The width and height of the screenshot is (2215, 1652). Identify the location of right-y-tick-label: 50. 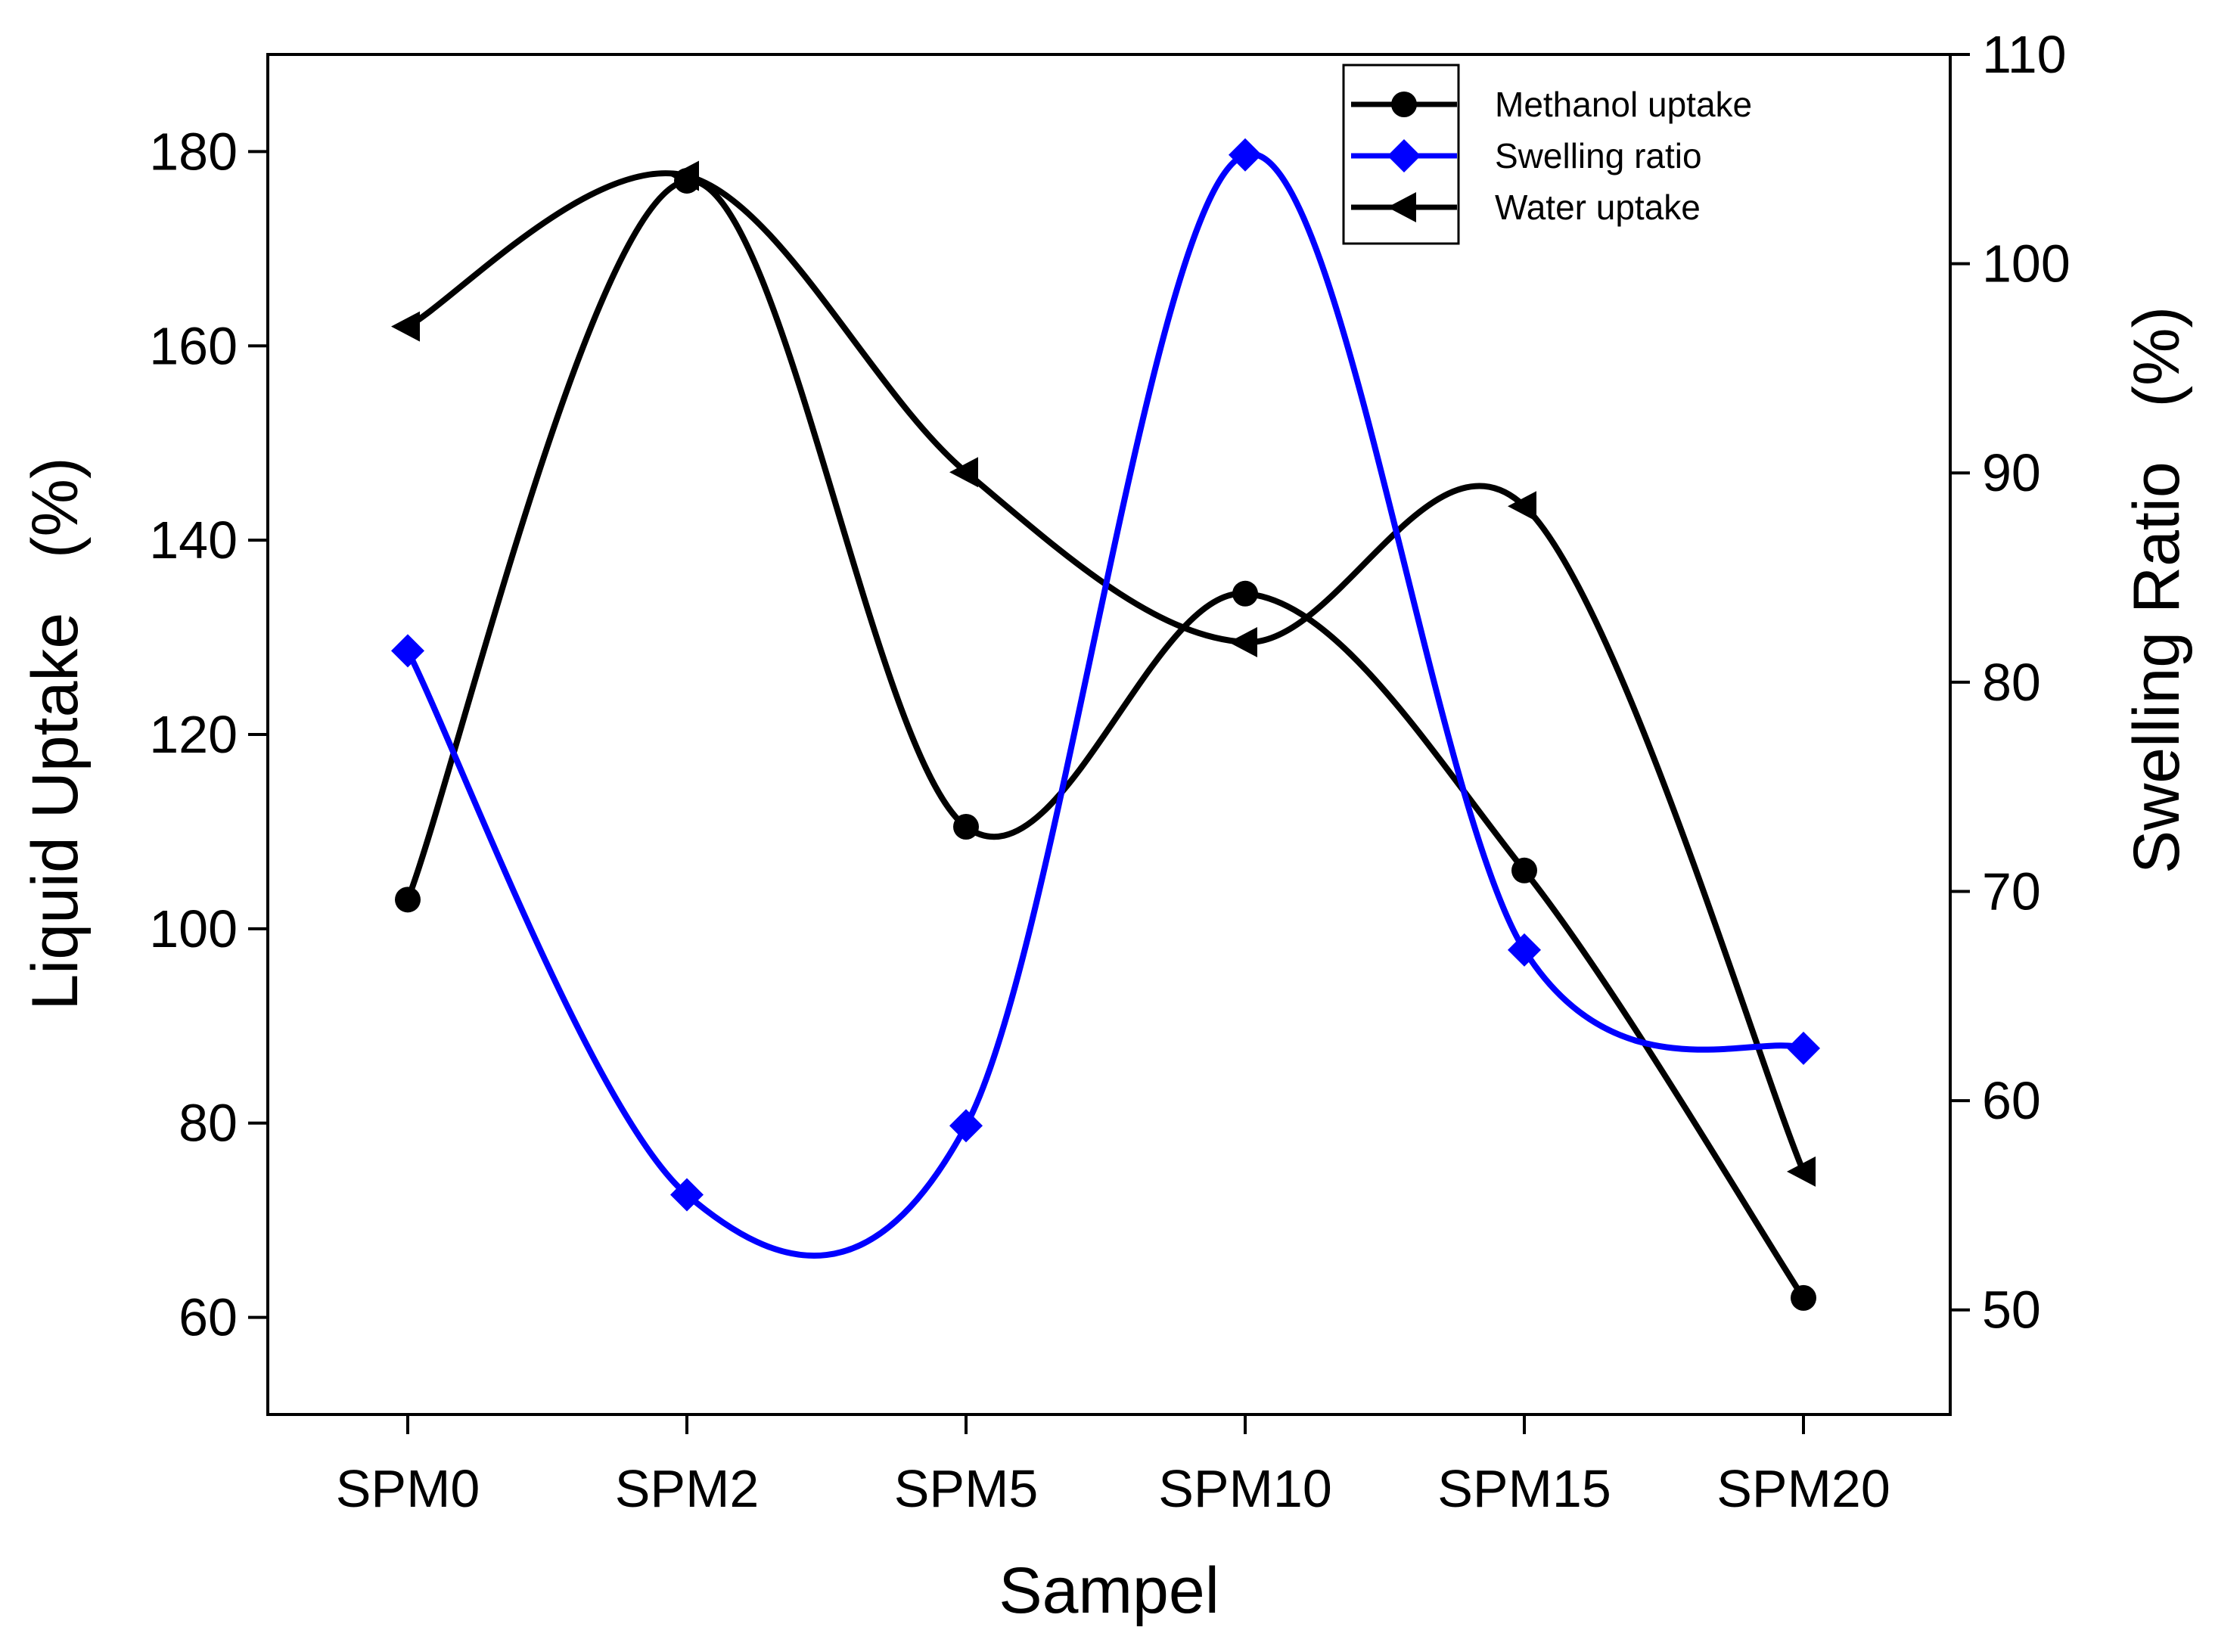
(2011, 1310).